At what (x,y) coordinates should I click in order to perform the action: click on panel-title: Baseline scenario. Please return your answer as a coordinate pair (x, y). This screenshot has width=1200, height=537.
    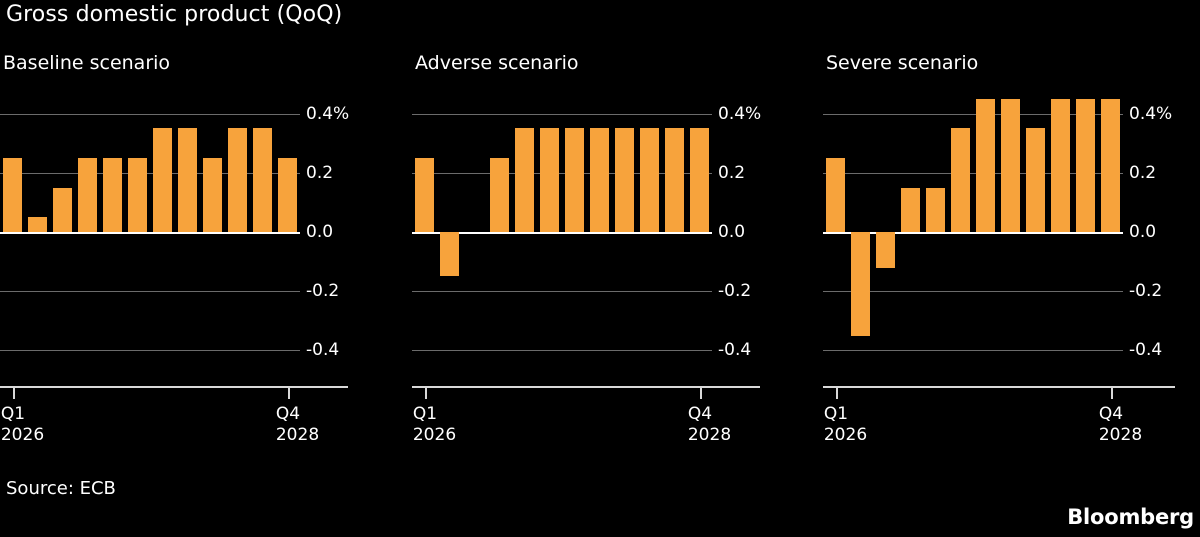
    Looking at the image, I should click on (87, 63).